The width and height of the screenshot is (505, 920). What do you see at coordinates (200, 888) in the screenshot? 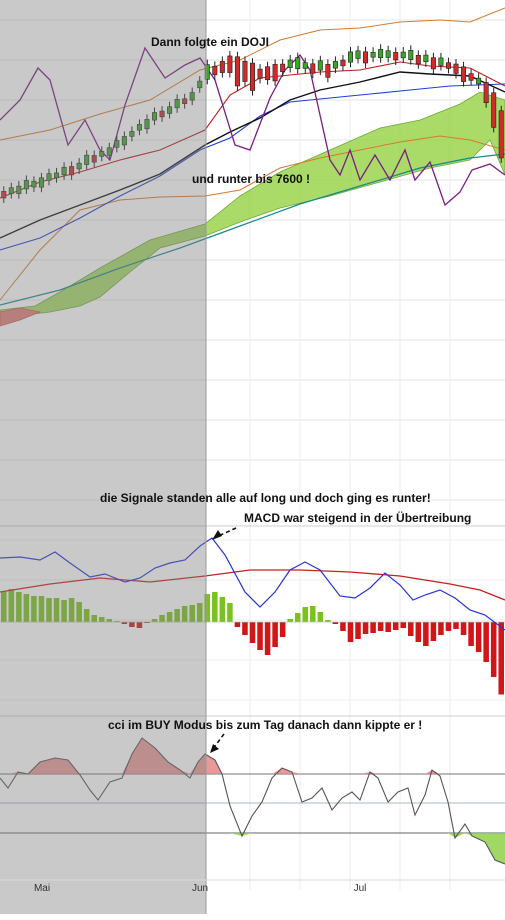
I see `x-tick-label: Jun` at bounding box center [200, 888].